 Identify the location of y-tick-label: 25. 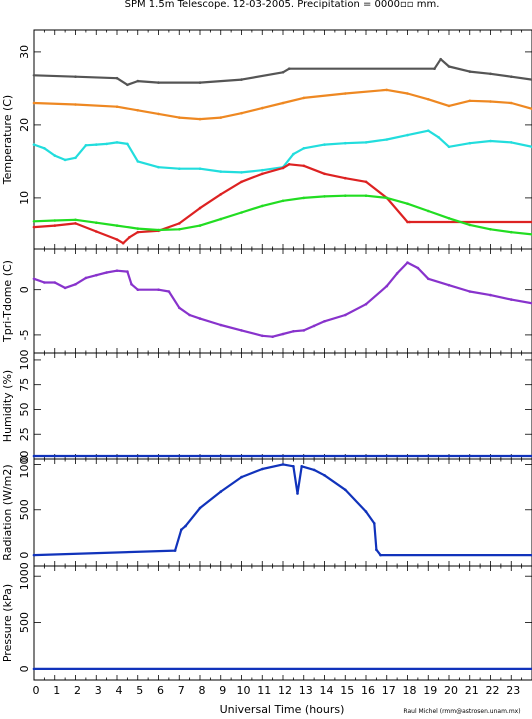
(24, 434).